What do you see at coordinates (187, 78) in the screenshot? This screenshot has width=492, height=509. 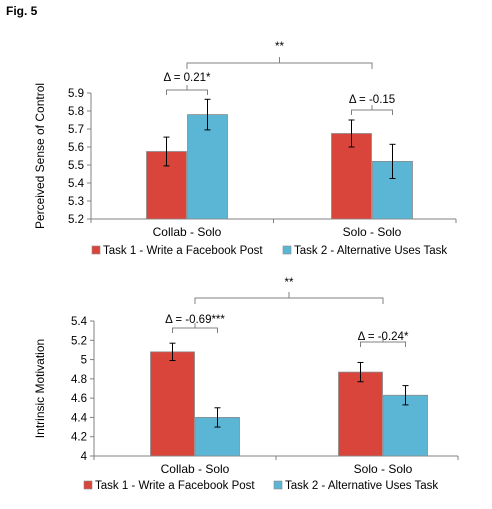 I see `delta-annotation: Δ = 0.21*` at bounding box center [187, 78].